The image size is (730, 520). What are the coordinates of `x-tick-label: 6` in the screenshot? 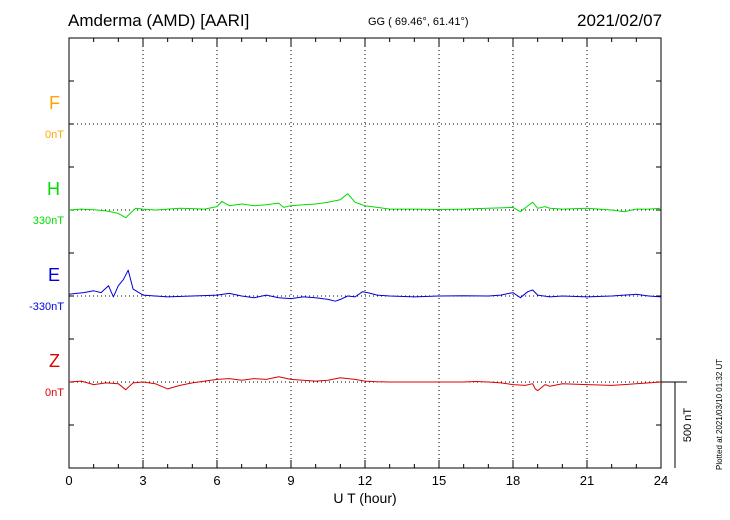 It's located at (216, 480).